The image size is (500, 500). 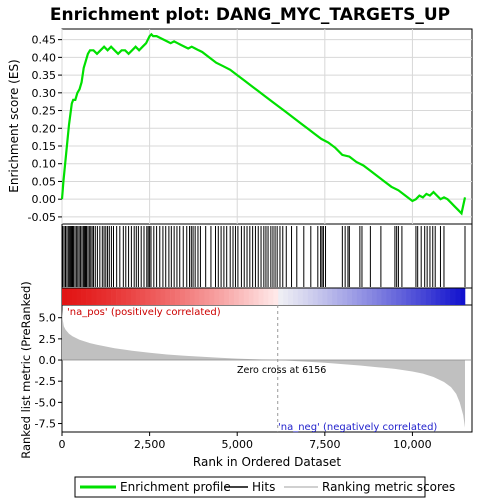 I want to click on es-y-tick-label: 0.10, so click(x=44, y=164).